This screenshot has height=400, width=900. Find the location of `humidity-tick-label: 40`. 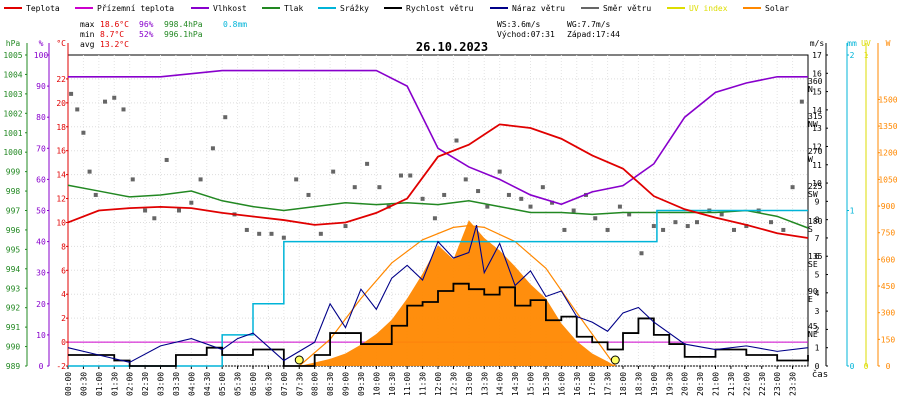

humidity-tick-label: 40 is located at coordinates (41, 242).